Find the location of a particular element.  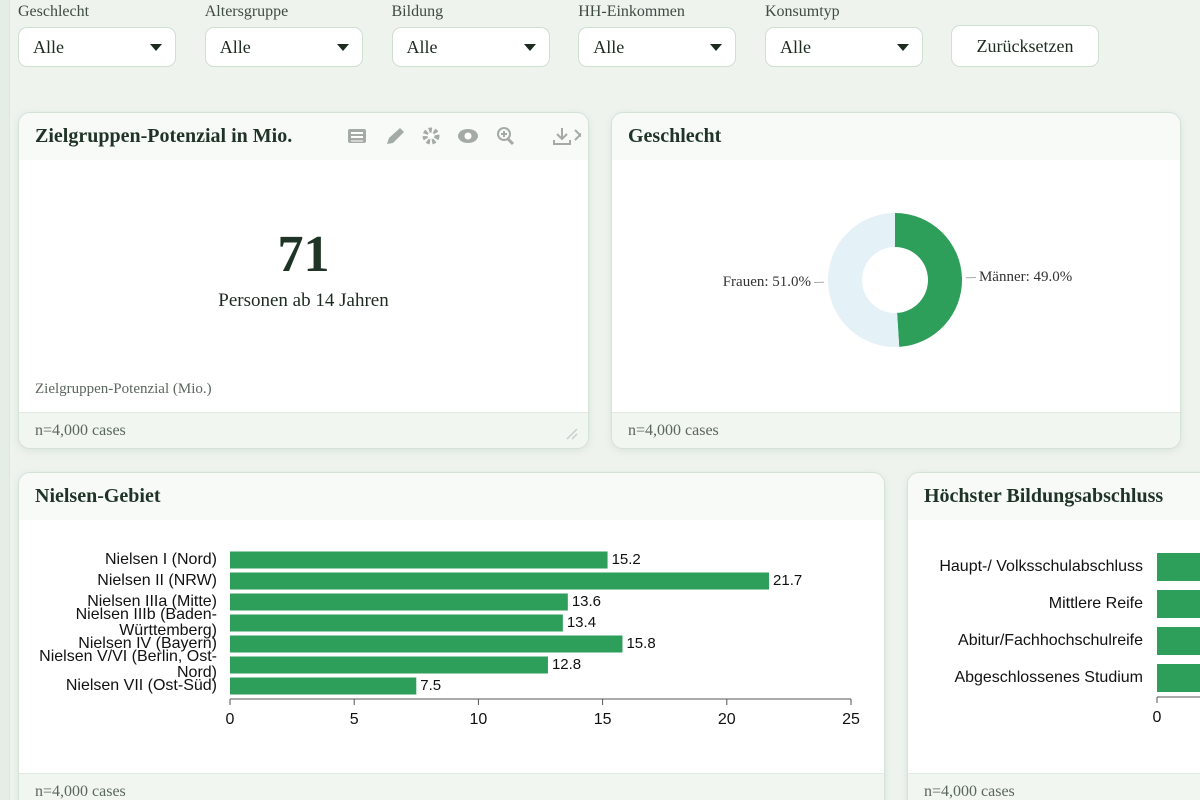

y-tick-label: Nielsen IIIa (Mitte) is located at coordinates (152, 601).